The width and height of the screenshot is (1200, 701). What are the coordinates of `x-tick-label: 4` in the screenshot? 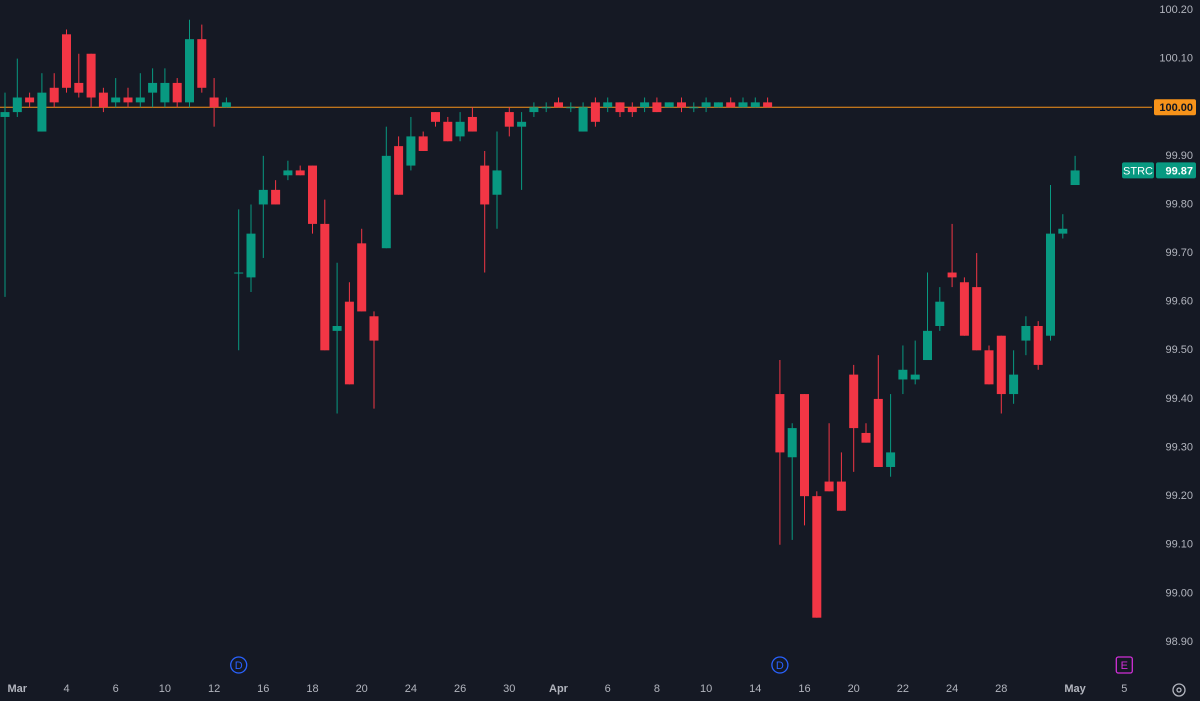 It's located at (66, 689).